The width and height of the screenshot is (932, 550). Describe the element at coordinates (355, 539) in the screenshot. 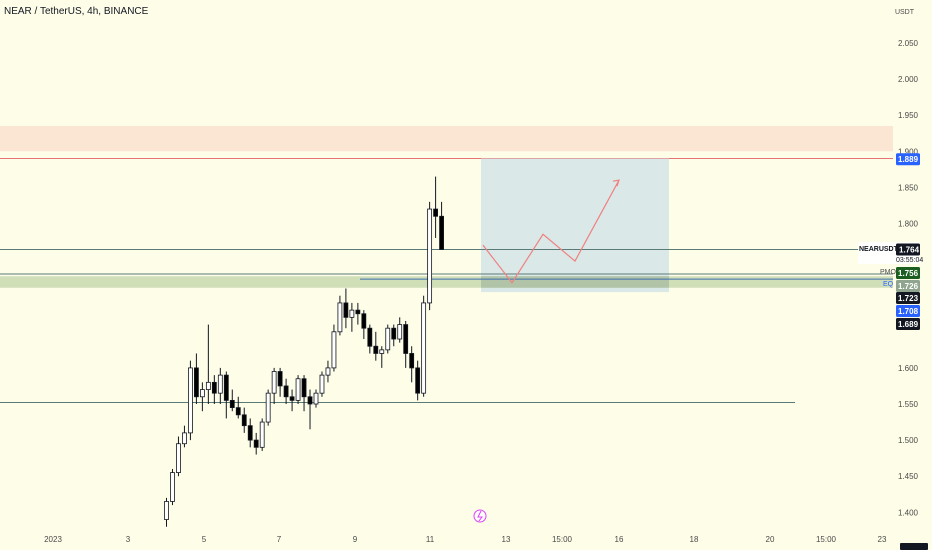

I see `time-tick: 9` at that location.